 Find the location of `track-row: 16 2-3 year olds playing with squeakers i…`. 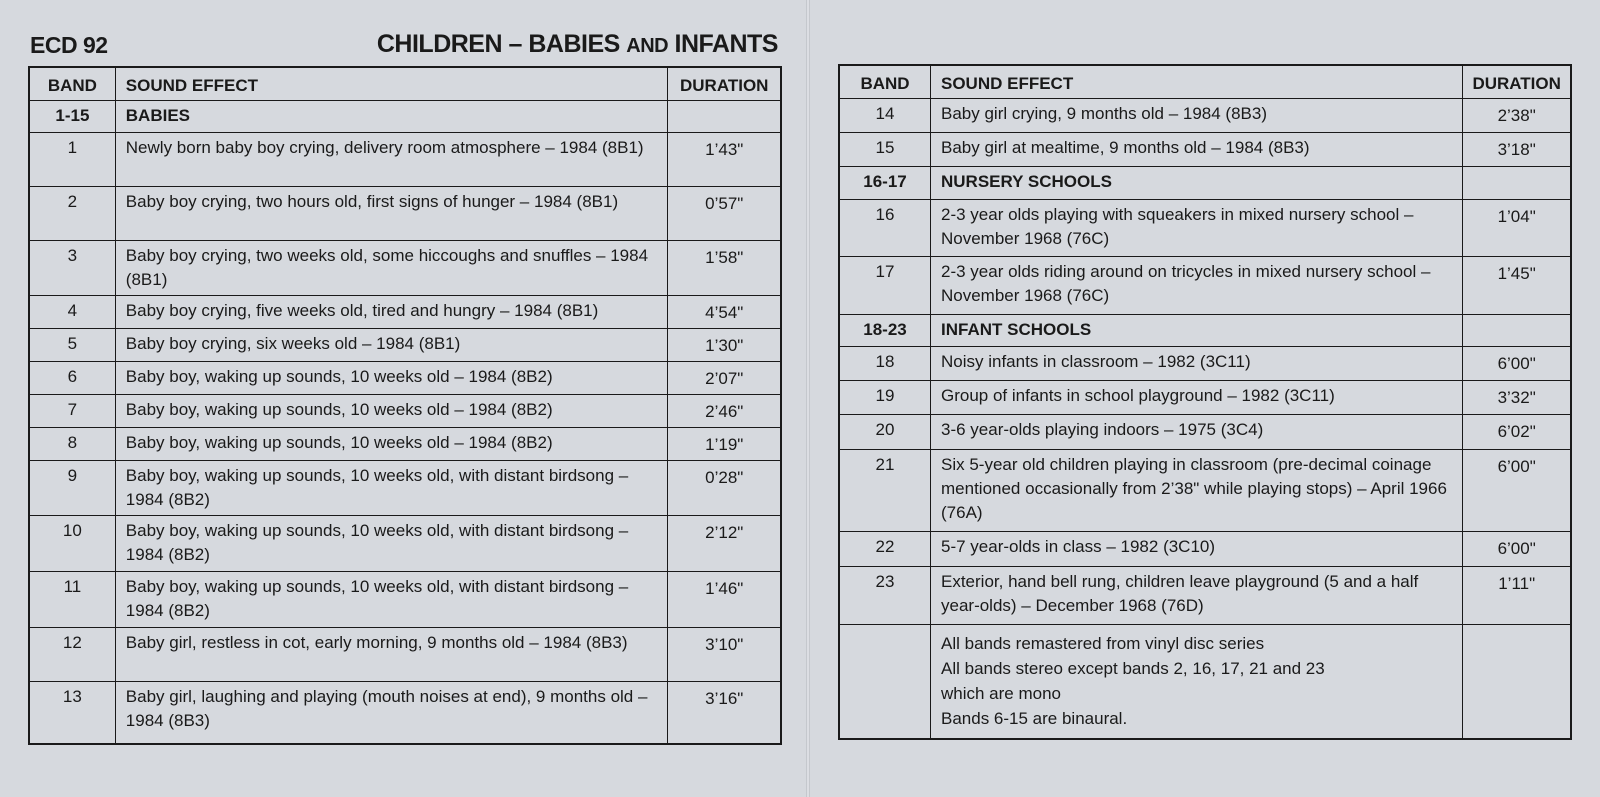

track-row: 16 2-3 year olds playing with squeakers i… is located at coordinates (1205, 227).